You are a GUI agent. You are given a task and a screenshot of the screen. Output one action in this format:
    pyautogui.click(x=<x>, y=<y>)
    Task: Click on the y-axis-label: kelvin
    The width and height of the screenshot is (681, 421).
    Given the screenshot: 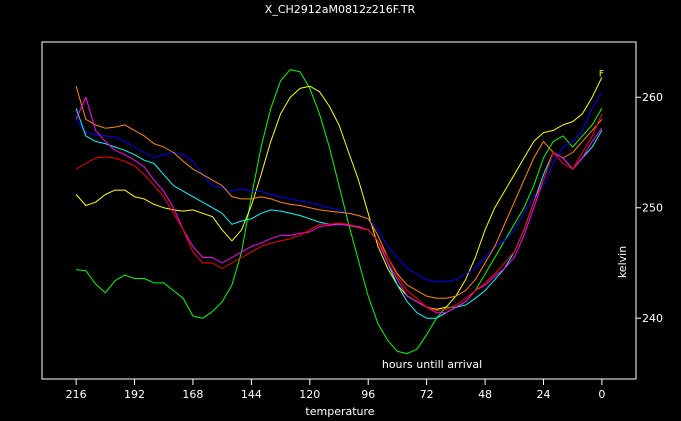 What is the action you would take?
    pyautogui.click(x=622, y=262)
    